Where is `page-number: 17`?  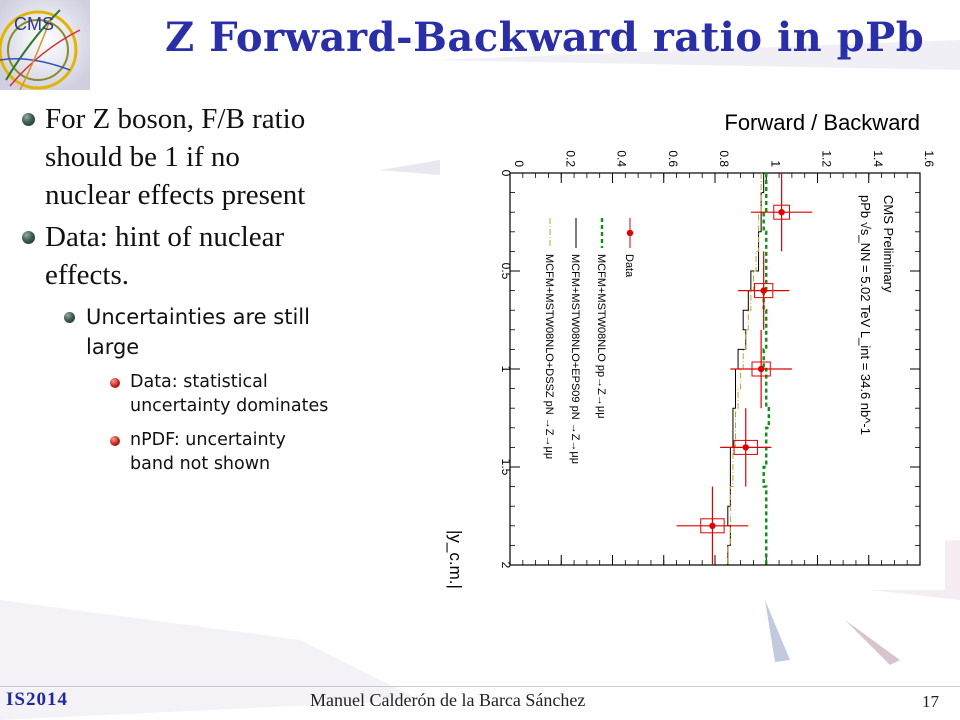 page-number: 17 is located at coordinates (930, 701).